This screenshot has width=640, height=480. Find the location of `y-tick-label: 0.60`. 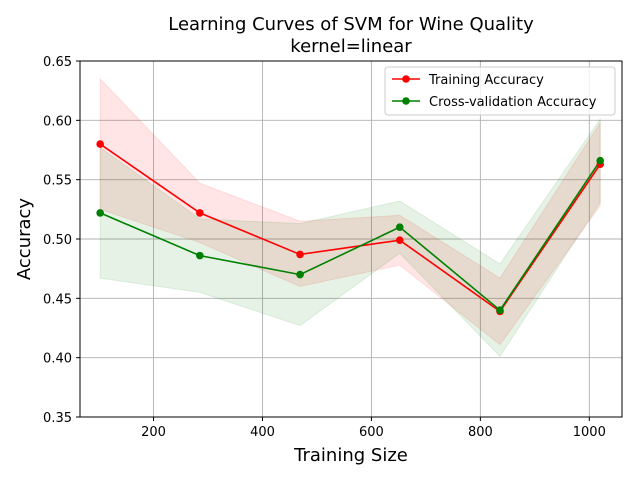

y-tick-label: 0.60 is located at coordinates (57, 121).